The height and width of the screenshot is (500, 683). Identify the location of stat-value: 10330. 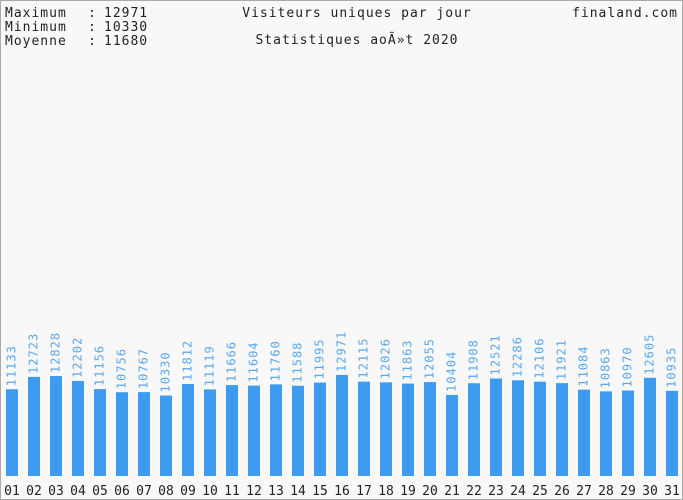
(126, 27).